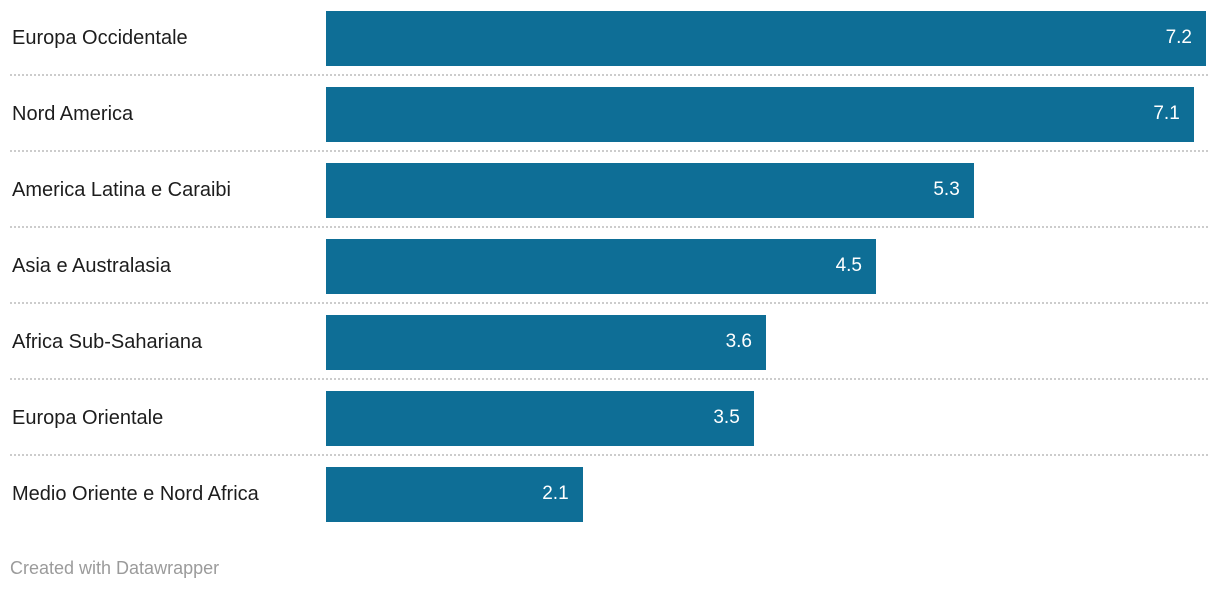  What do you see at coordinates (107, 342) in the screenshot?
I see `category-label: Africa Sub-Sahariana` at bounding box center [107, 342].